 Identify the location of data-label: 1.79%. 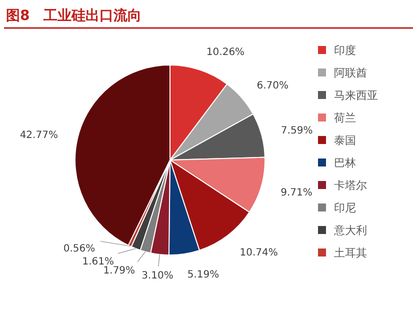
(119, 271).